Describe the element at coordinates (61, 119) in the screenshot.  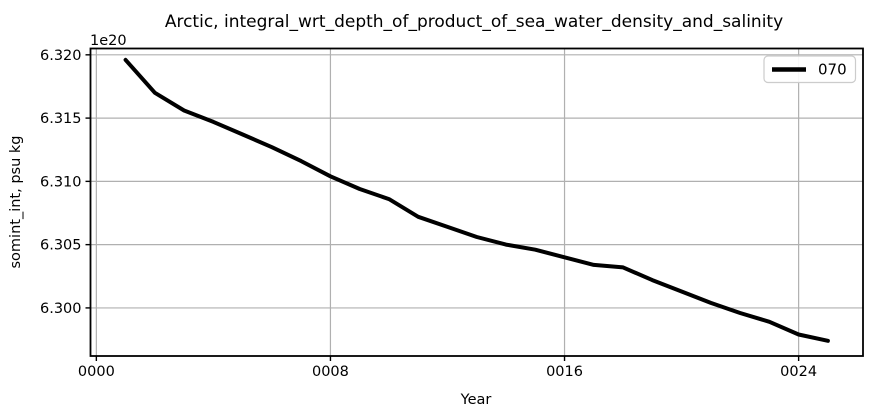
I see `y-tick-label: 6.315` at that location.